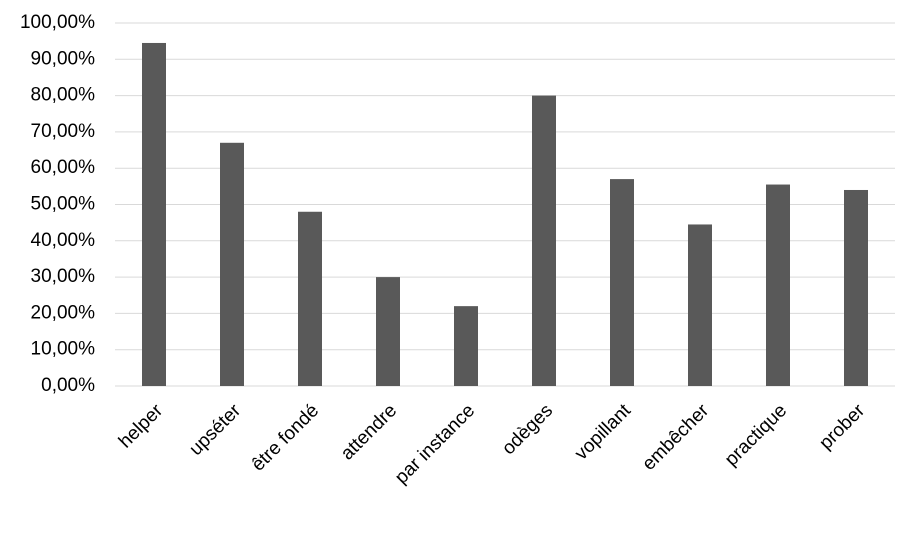 This screenshot has width=912, height=537. What do you see at coordinates (369, 432) in the screenshot?
I see `x-tick-label: attendre` at bounding box center [369, 432].